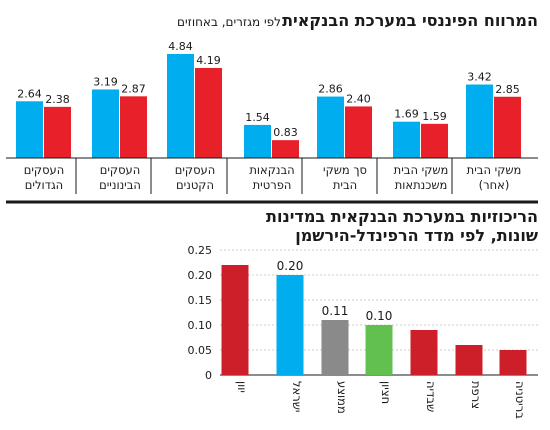 The width and height of the screenshot is (550, 430). I want to click on chart1-value-label: 2.86, so click(330, 89).